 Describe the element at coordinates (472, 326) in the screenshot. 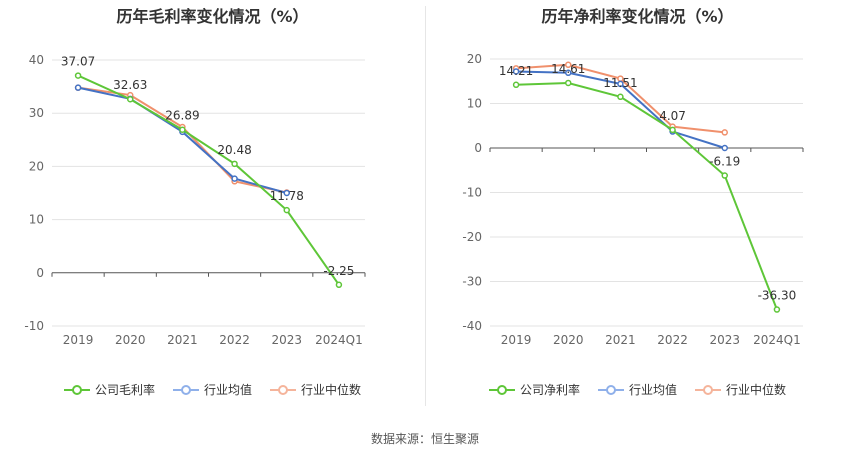

I see `y-tick-label: -40` at that location.